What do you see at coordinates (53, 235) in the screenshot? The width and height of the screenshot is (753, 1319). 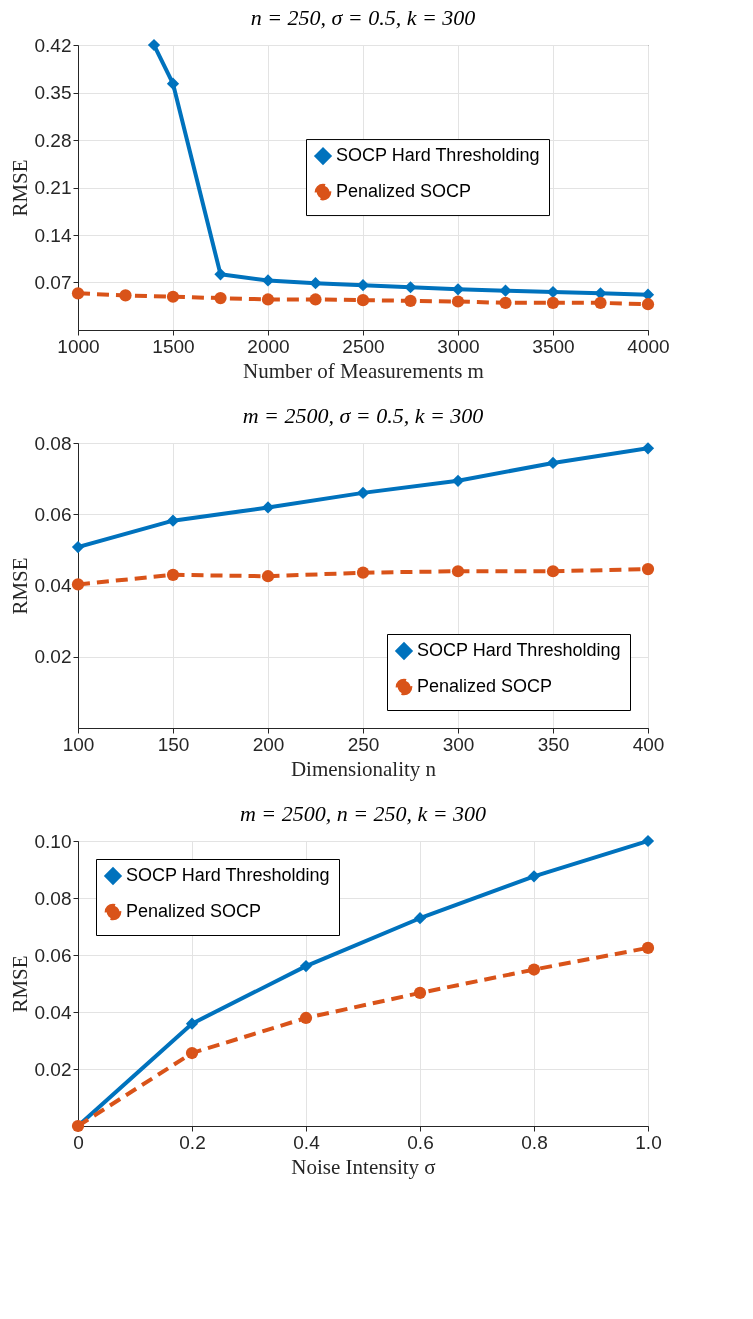 I see `y-tick-label: 0.14` at bounding box center [53, 235].